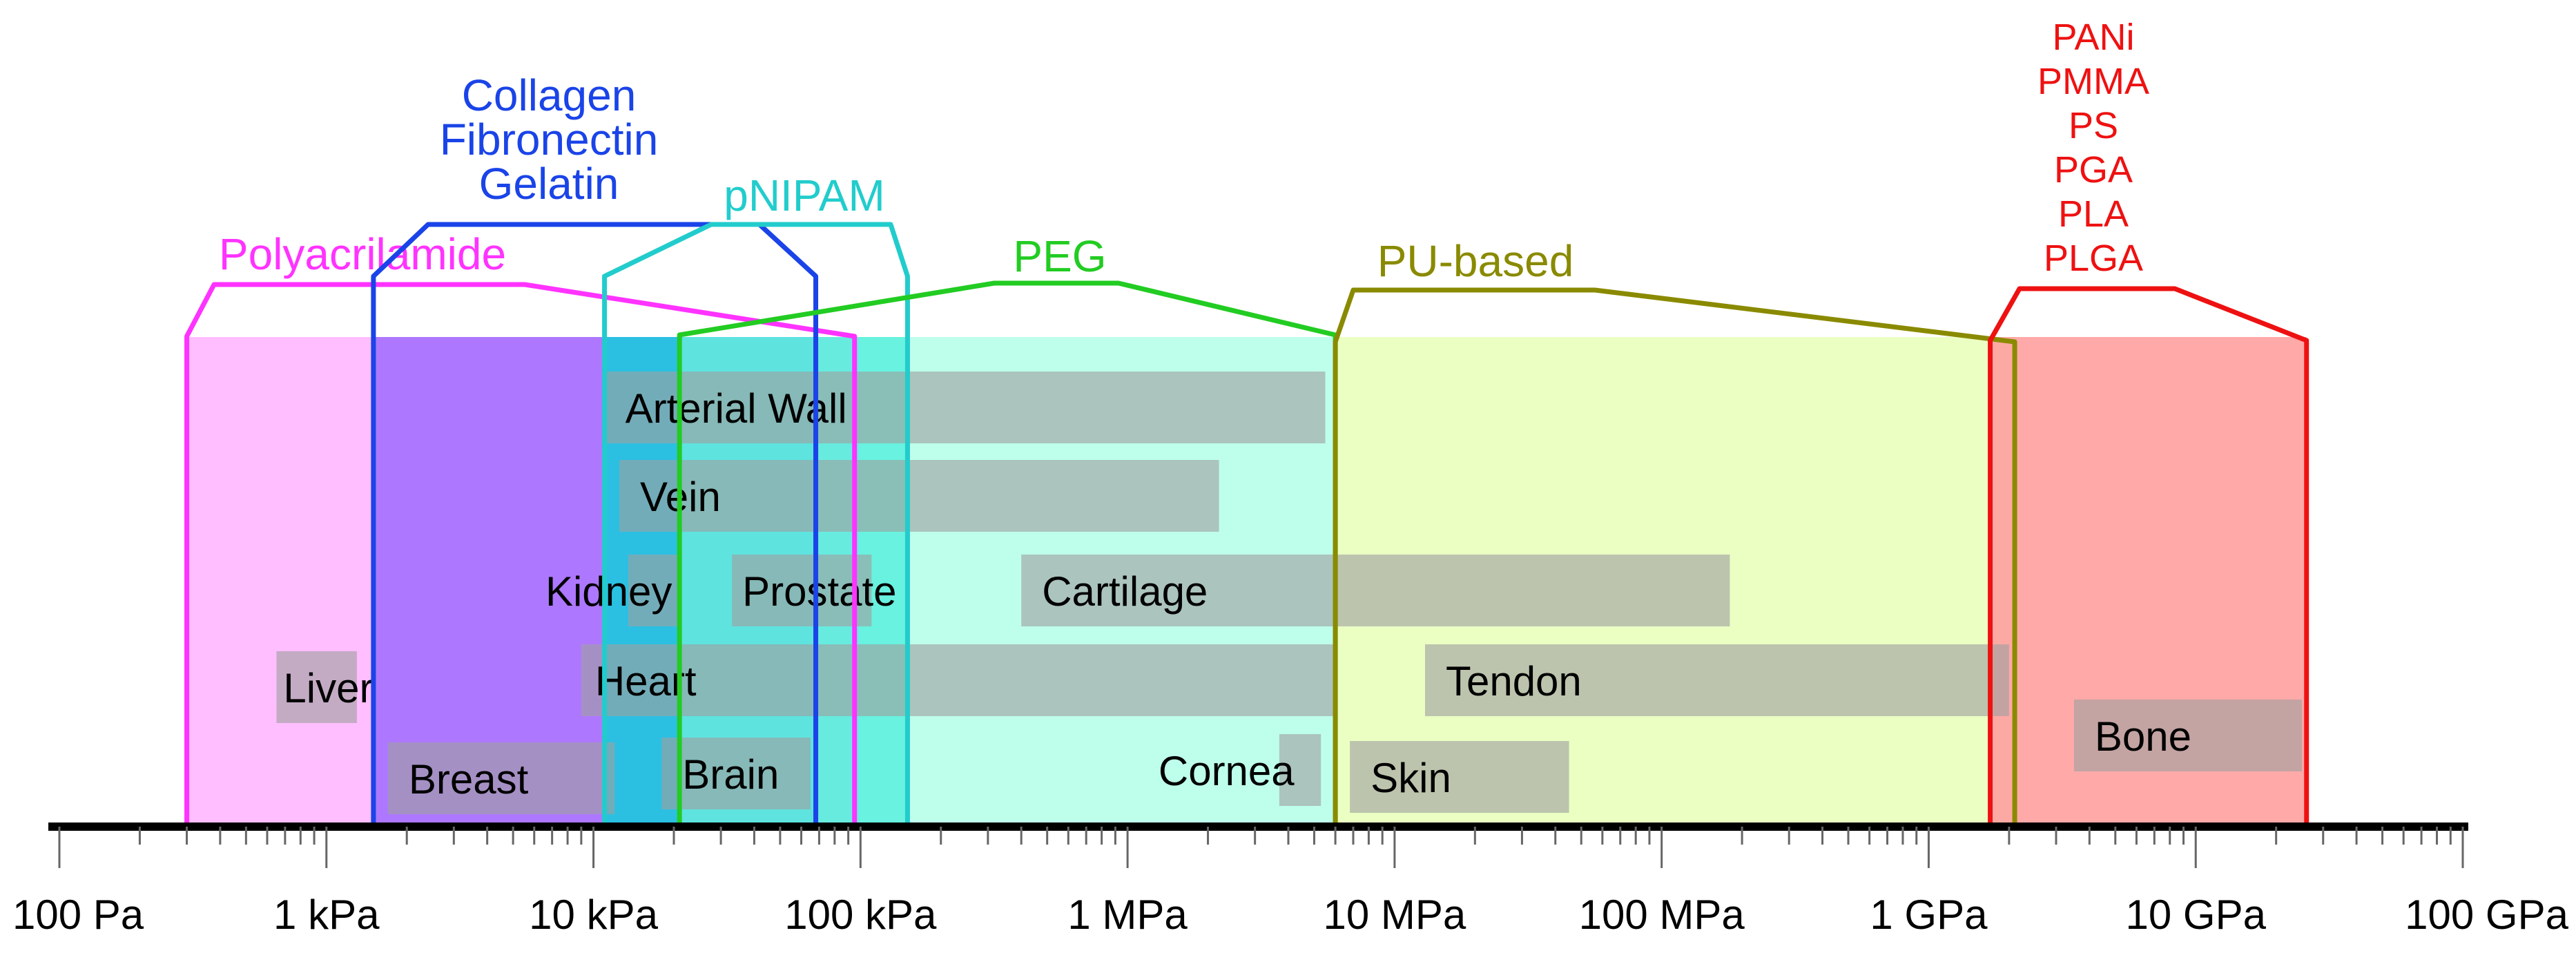 The image size is (2576, 962). Describe the element at coordinates (819, 591) in the screenshot. I see `tissue-label-prostate: Prostate` at that location.